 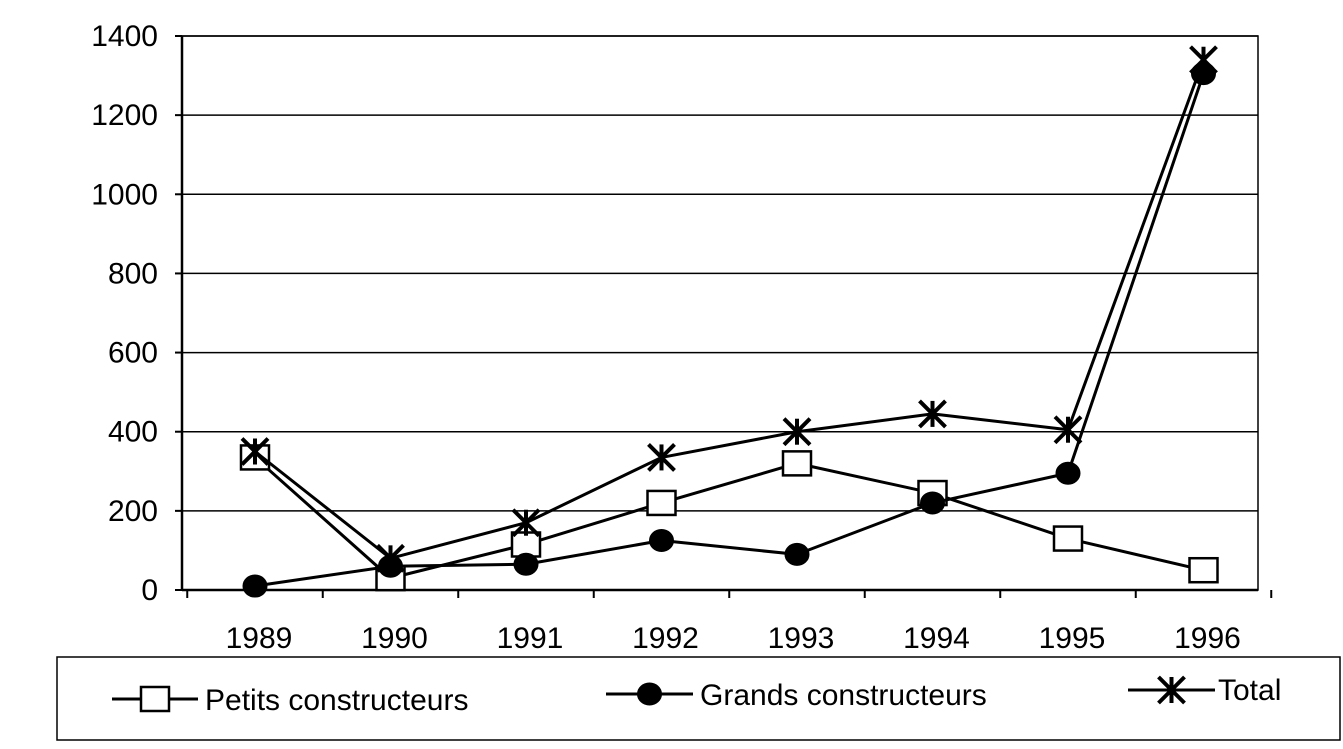 What do you see at coordinates (1207, 638) in the screenshot?
I see `x-tick-label-1996: 1996` at bounding box center [1207, 638].